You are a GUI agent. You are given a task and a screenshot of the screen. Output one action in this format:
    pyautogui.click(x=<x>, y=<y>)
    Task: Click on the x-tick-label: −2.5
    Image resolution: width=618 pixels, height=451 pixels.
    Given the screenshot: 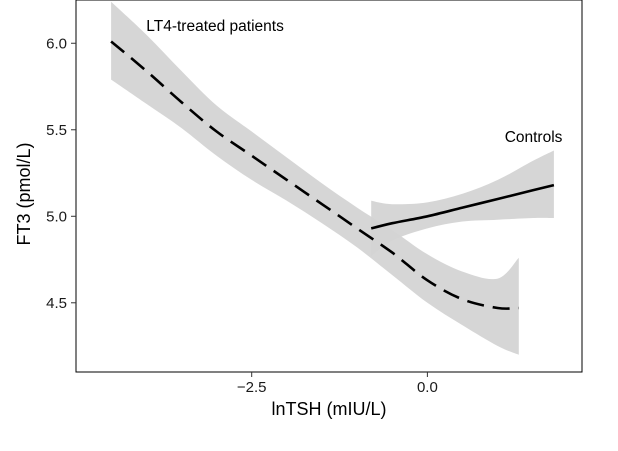 What is the action you would take?
    pyautogui.click(x=252, y=387)
    